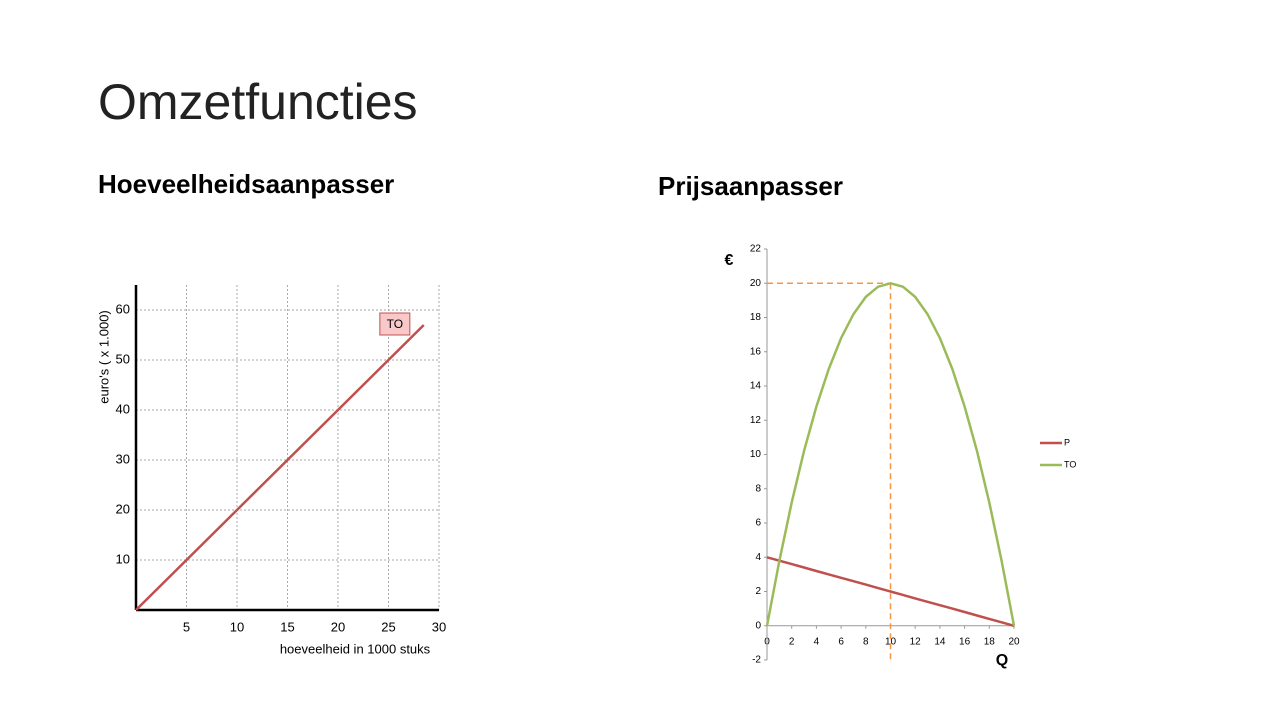 The image size is (1280, 720). What do you see at coordinates (186, 626) in the screenshot?
I see `x-tick-label: 5` at bounding box center [186, 626].